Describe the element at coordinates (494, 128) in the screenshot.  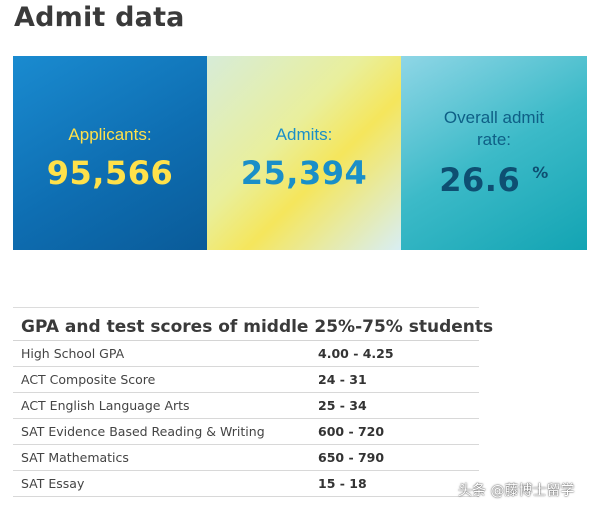
I see `admit-rate-label: Overall admit rate:` at that location.